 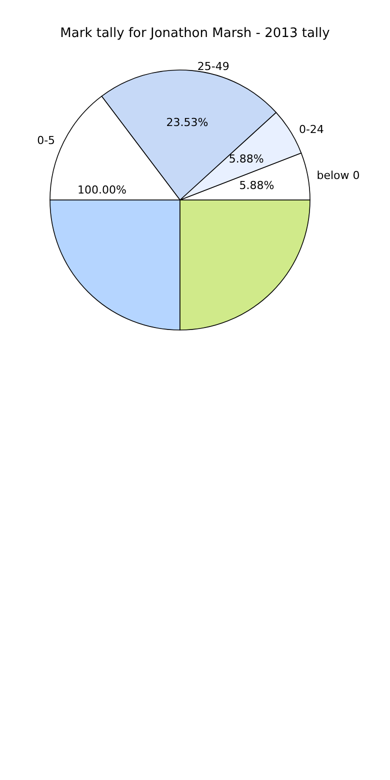 What do you see at coordinates (338, 175) in the screenshot?
I see `slice-label: below 0` at bounding box center [338, 175].